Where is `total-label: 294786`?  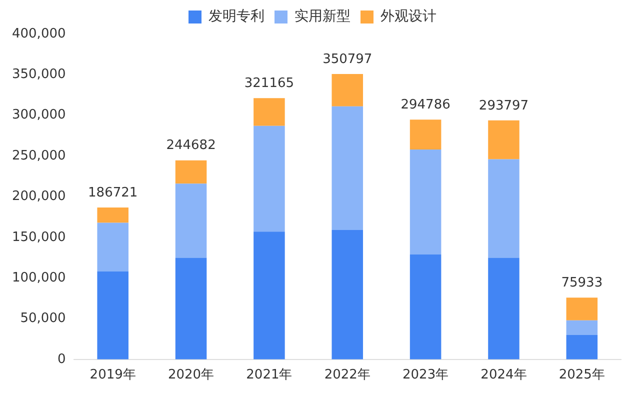
total-label: 294786 is located at coordinates (425, 104).